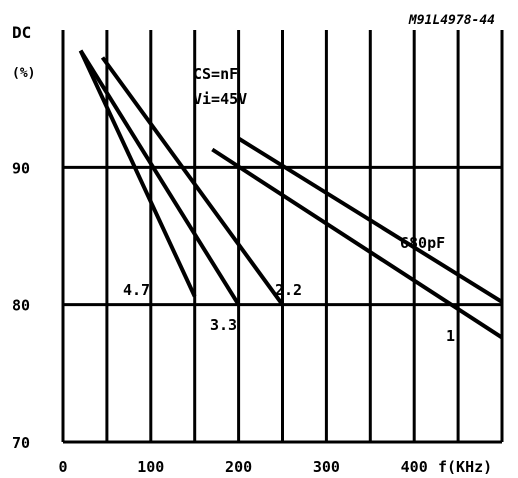  I want to click on figure-code: M91L4978-44, so click(451, 20).